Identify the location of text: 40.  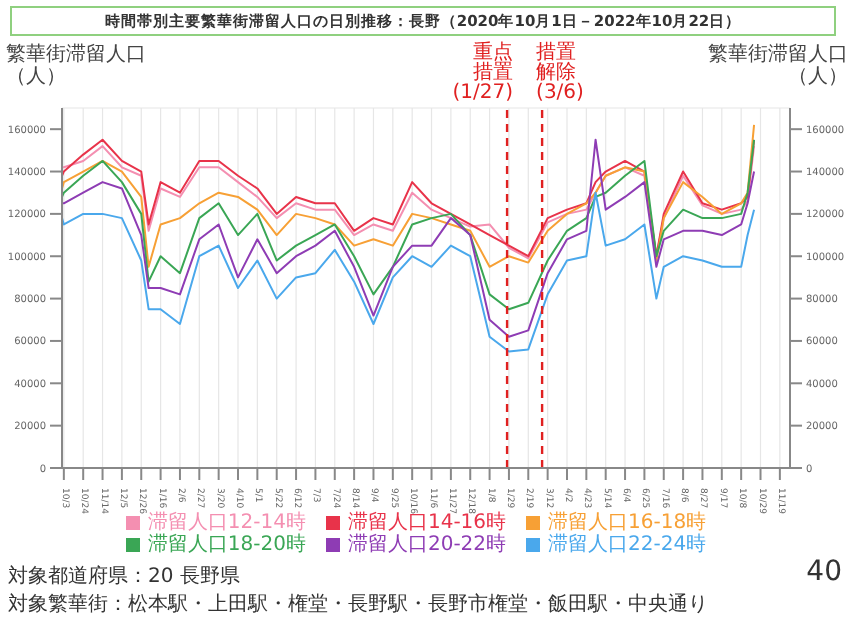
(824, 572).